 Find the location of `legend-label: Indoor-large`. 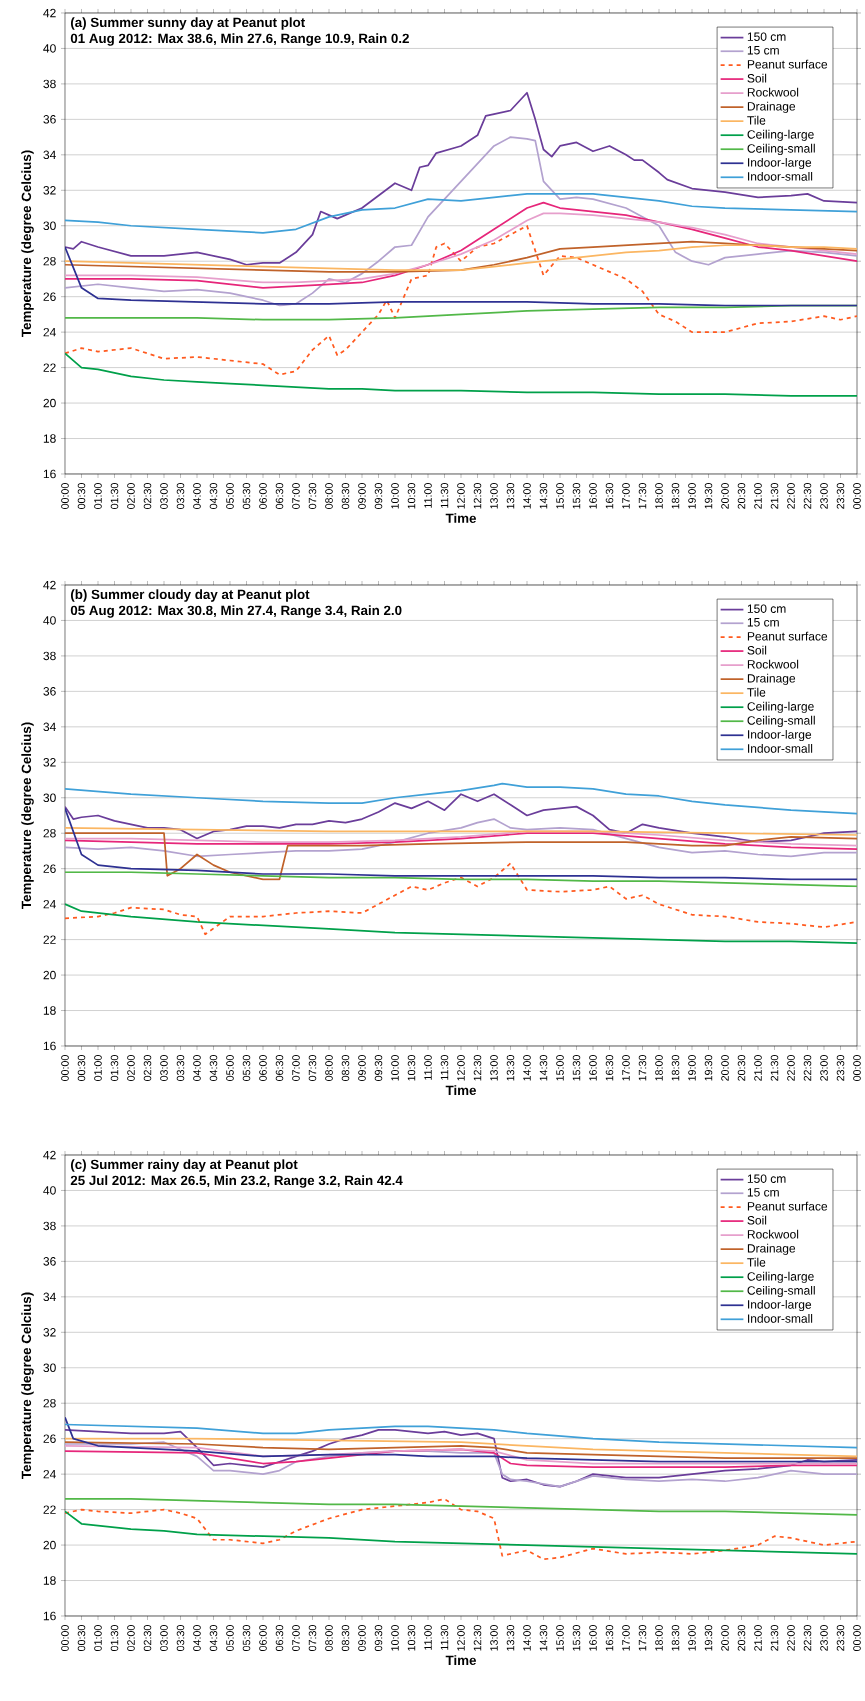

legend-label: Indoor-large is located at coordinates (779, 1305).